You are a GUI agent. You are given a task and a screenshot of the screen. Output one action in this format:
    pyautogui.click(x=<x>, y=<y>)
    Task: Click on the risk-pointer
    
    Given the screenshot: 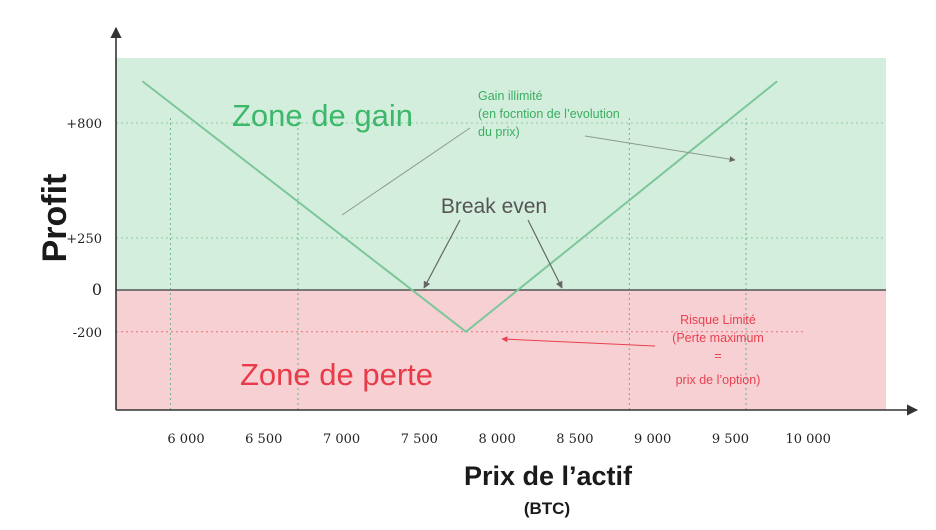 What is the action you would take?
    pyautogui.click(x=578, y=341)
    